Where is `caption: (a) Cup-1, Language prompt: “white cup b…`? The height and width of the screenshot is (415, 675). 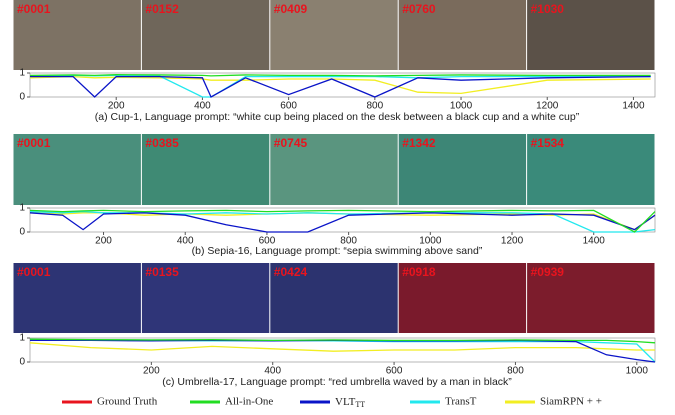
caption: (a) Cup-1, Language prompt: “white cup b… is located at coordinates (337, 117).